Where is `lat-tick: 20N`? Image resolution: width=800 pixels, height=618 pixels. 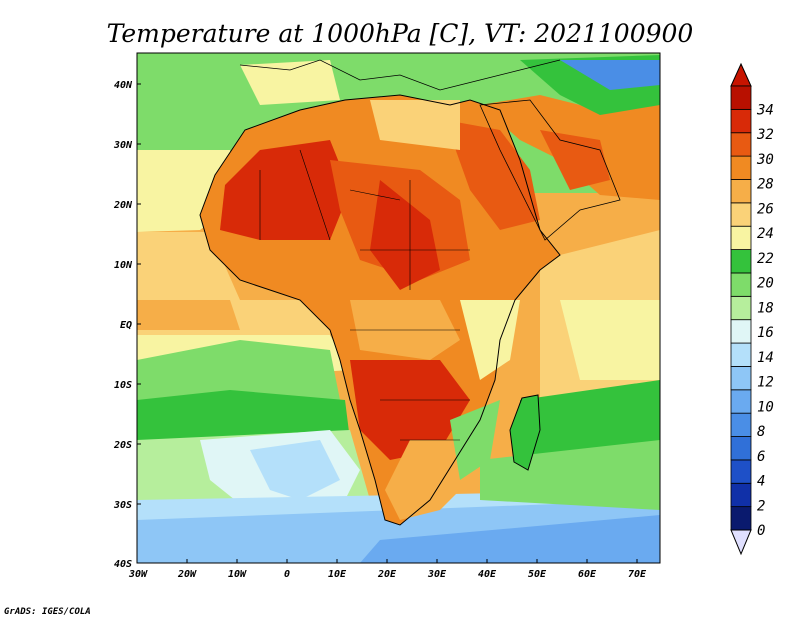
lat-tick: 20N is located at coordinates (123, 205).